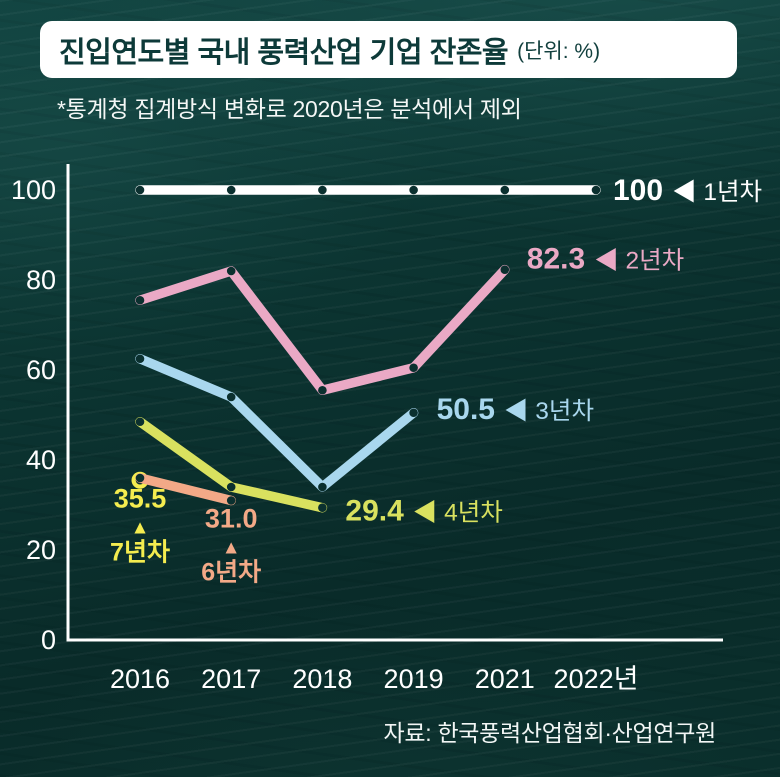 The width and height of the screenshot is (780, 777). I want to click on series-line-3년차, so click(277, 423).